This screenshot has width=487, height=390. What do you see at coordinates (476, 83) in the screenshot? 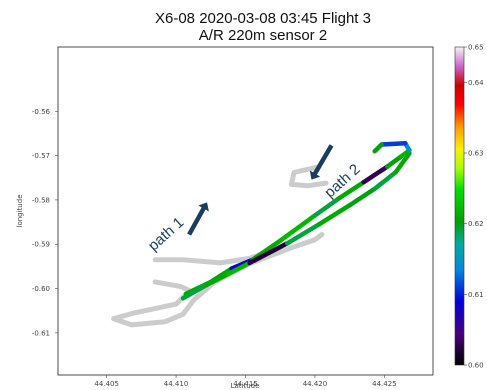
I see `colorbar-tick-label: 0.64` at bounding box center [476, 83].